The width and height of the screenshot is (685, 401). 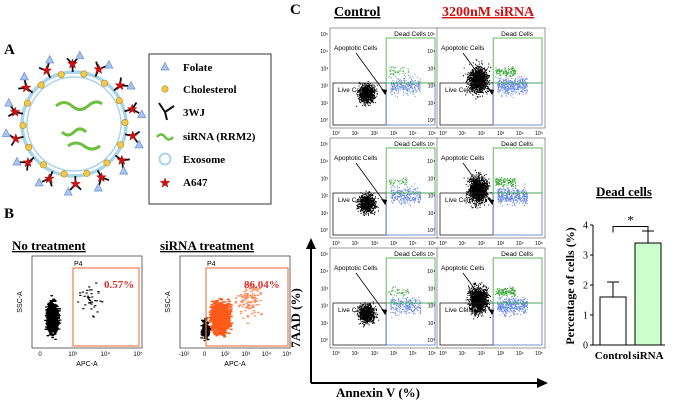 I want to click on panel-letter-c: C, so click(x=295, y=10).